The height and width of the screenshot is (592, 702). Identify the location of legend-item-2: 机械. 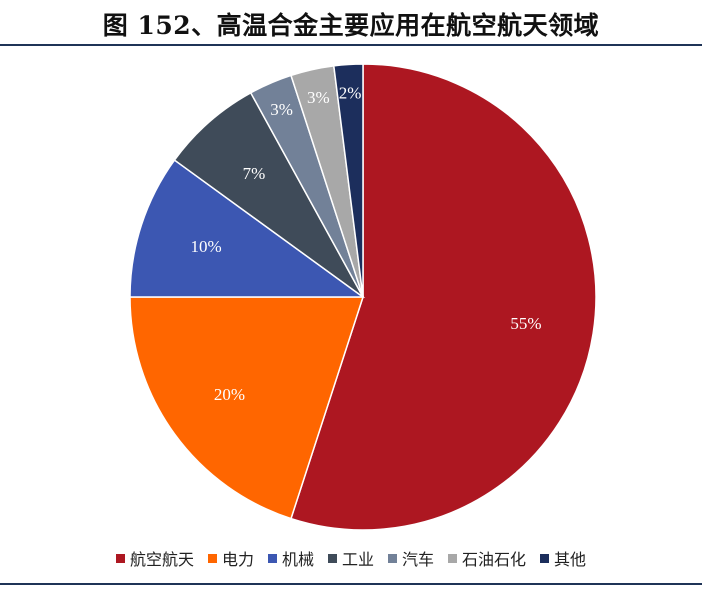
(290, 558).